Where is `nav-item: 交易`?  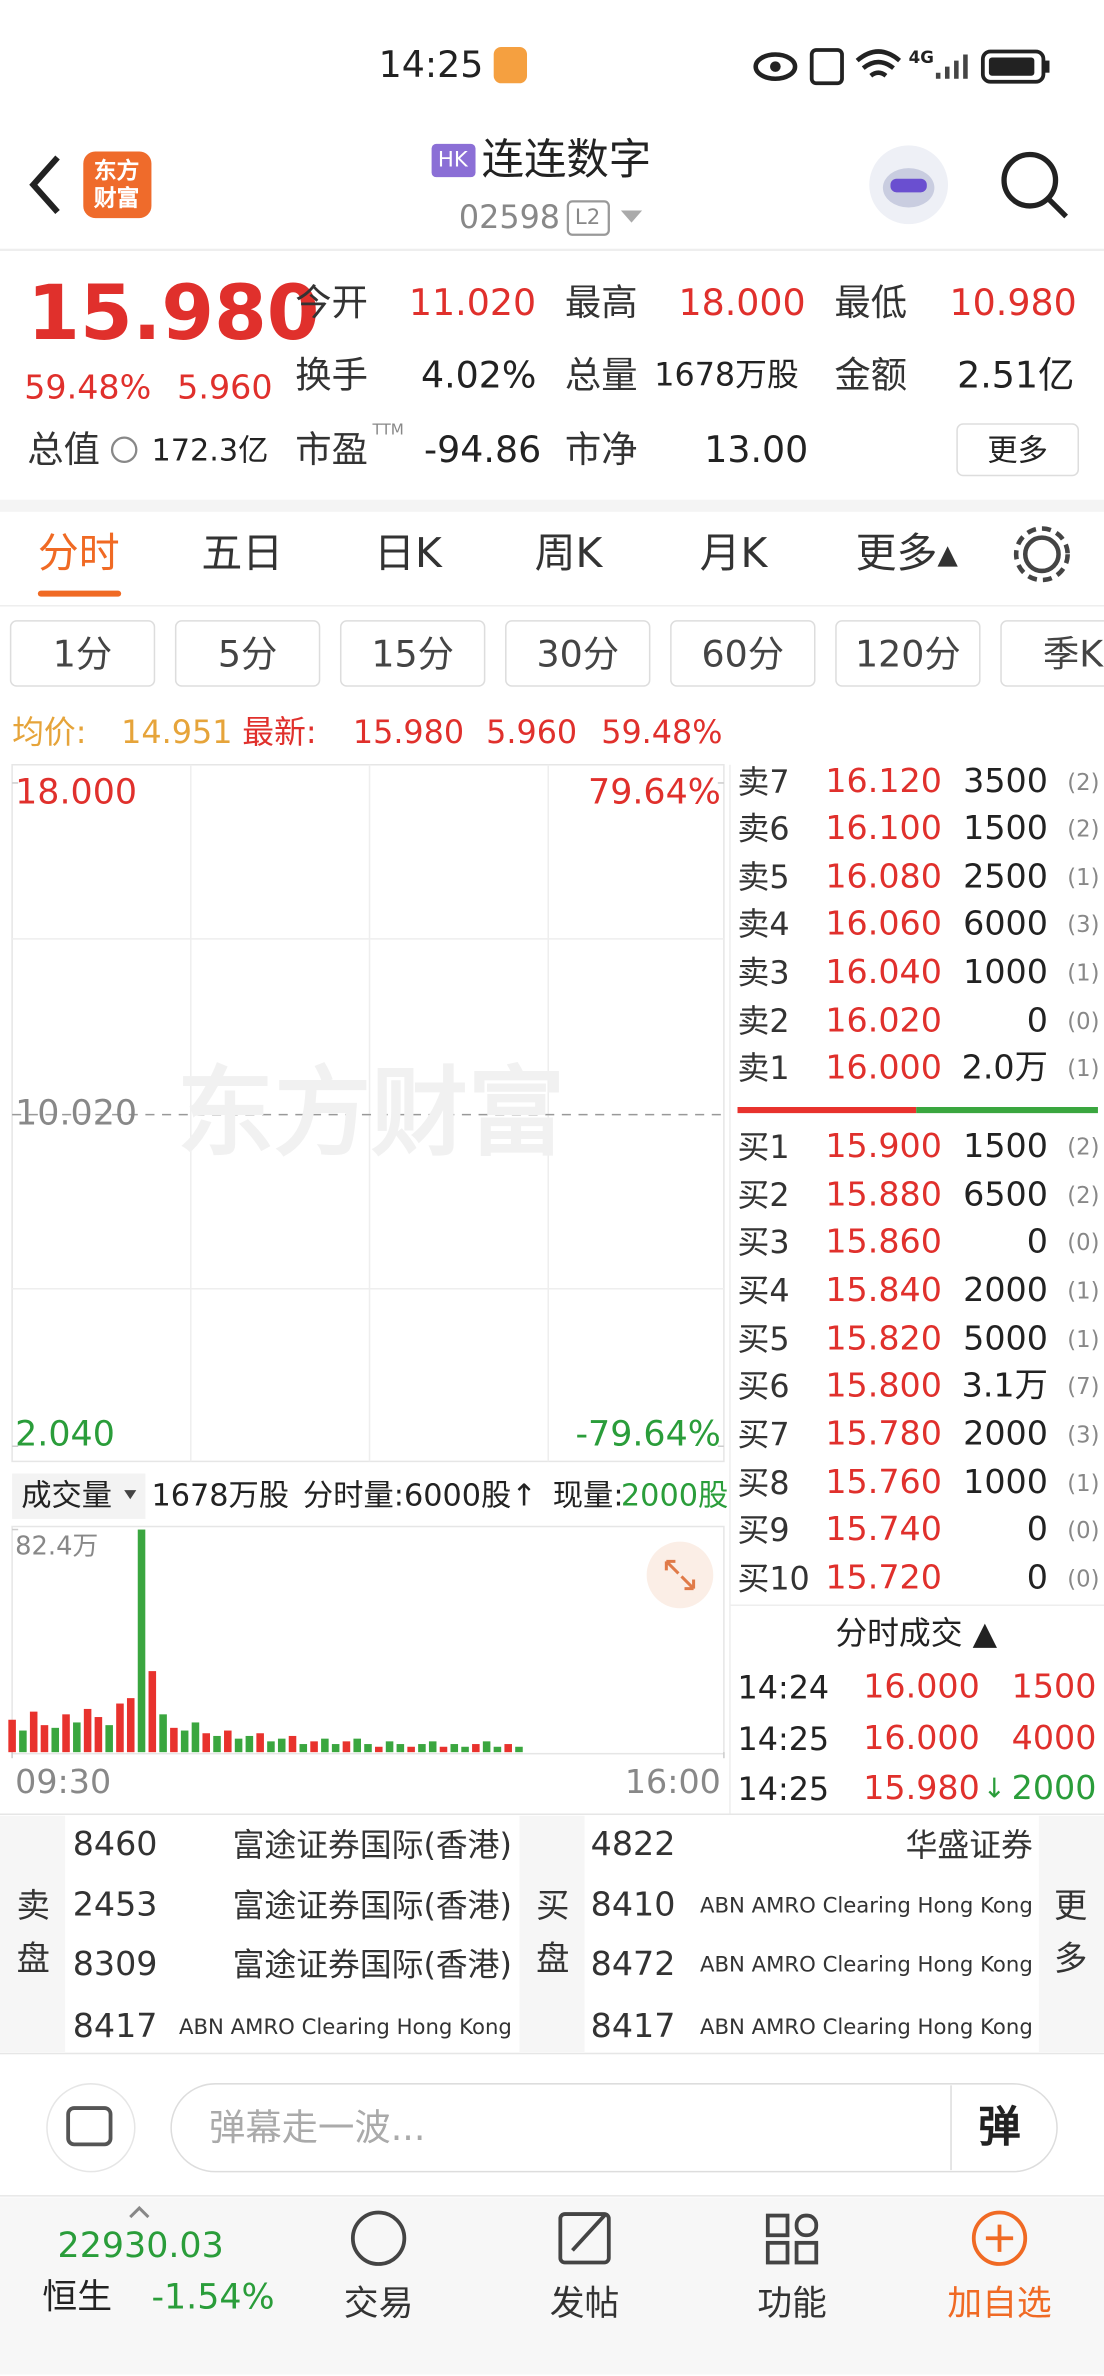 nav-item: 交易 is located at coordinates (378, 2304).